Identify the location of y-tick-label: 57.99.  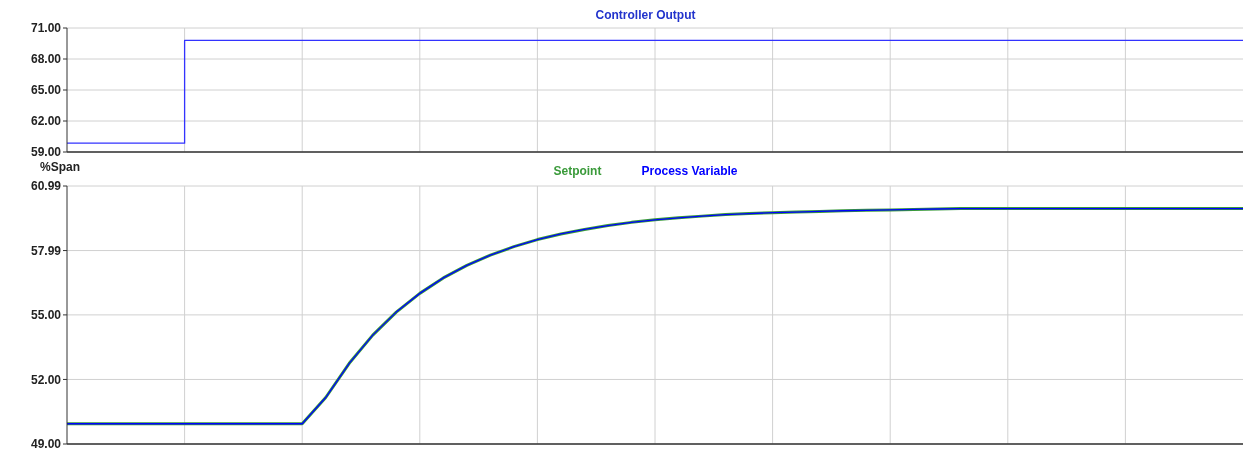
(46, 250).